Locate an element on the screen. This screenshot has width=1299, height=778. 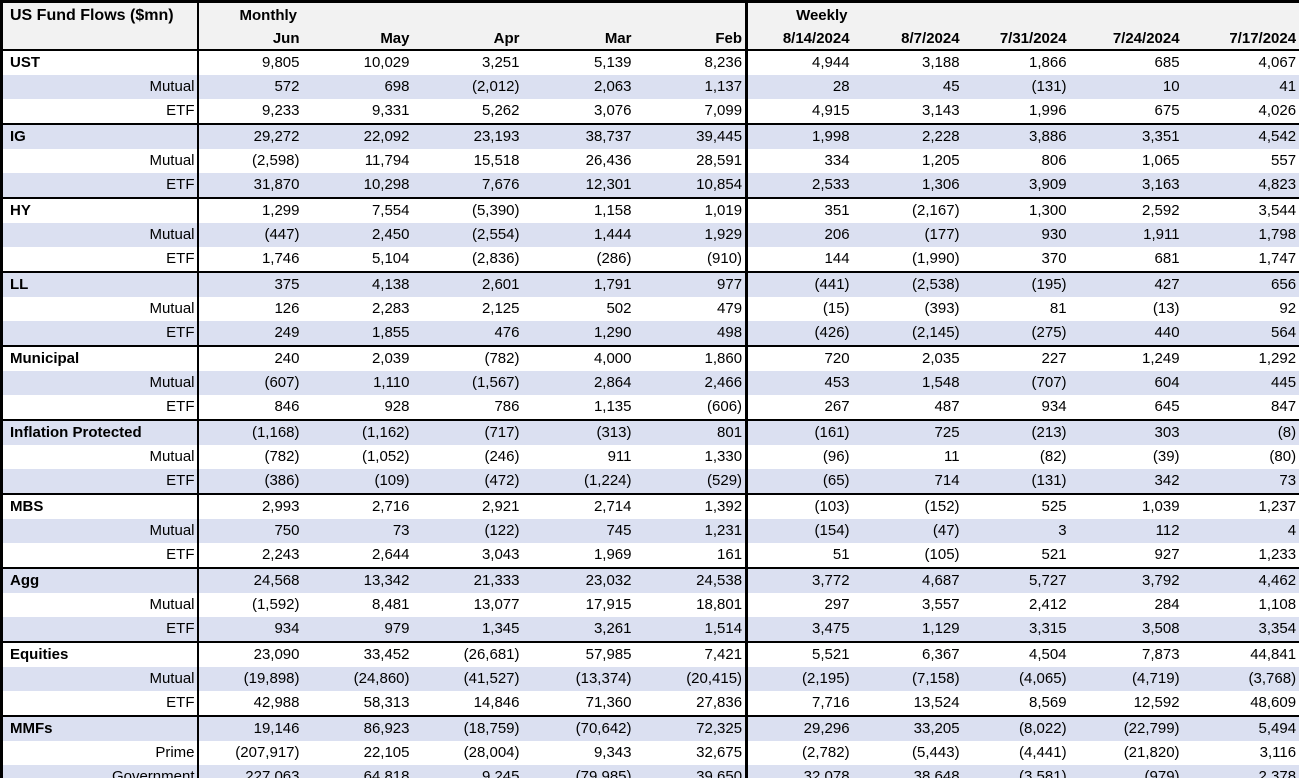
value-cell: 2,039 is located at coordinates (362, 357).